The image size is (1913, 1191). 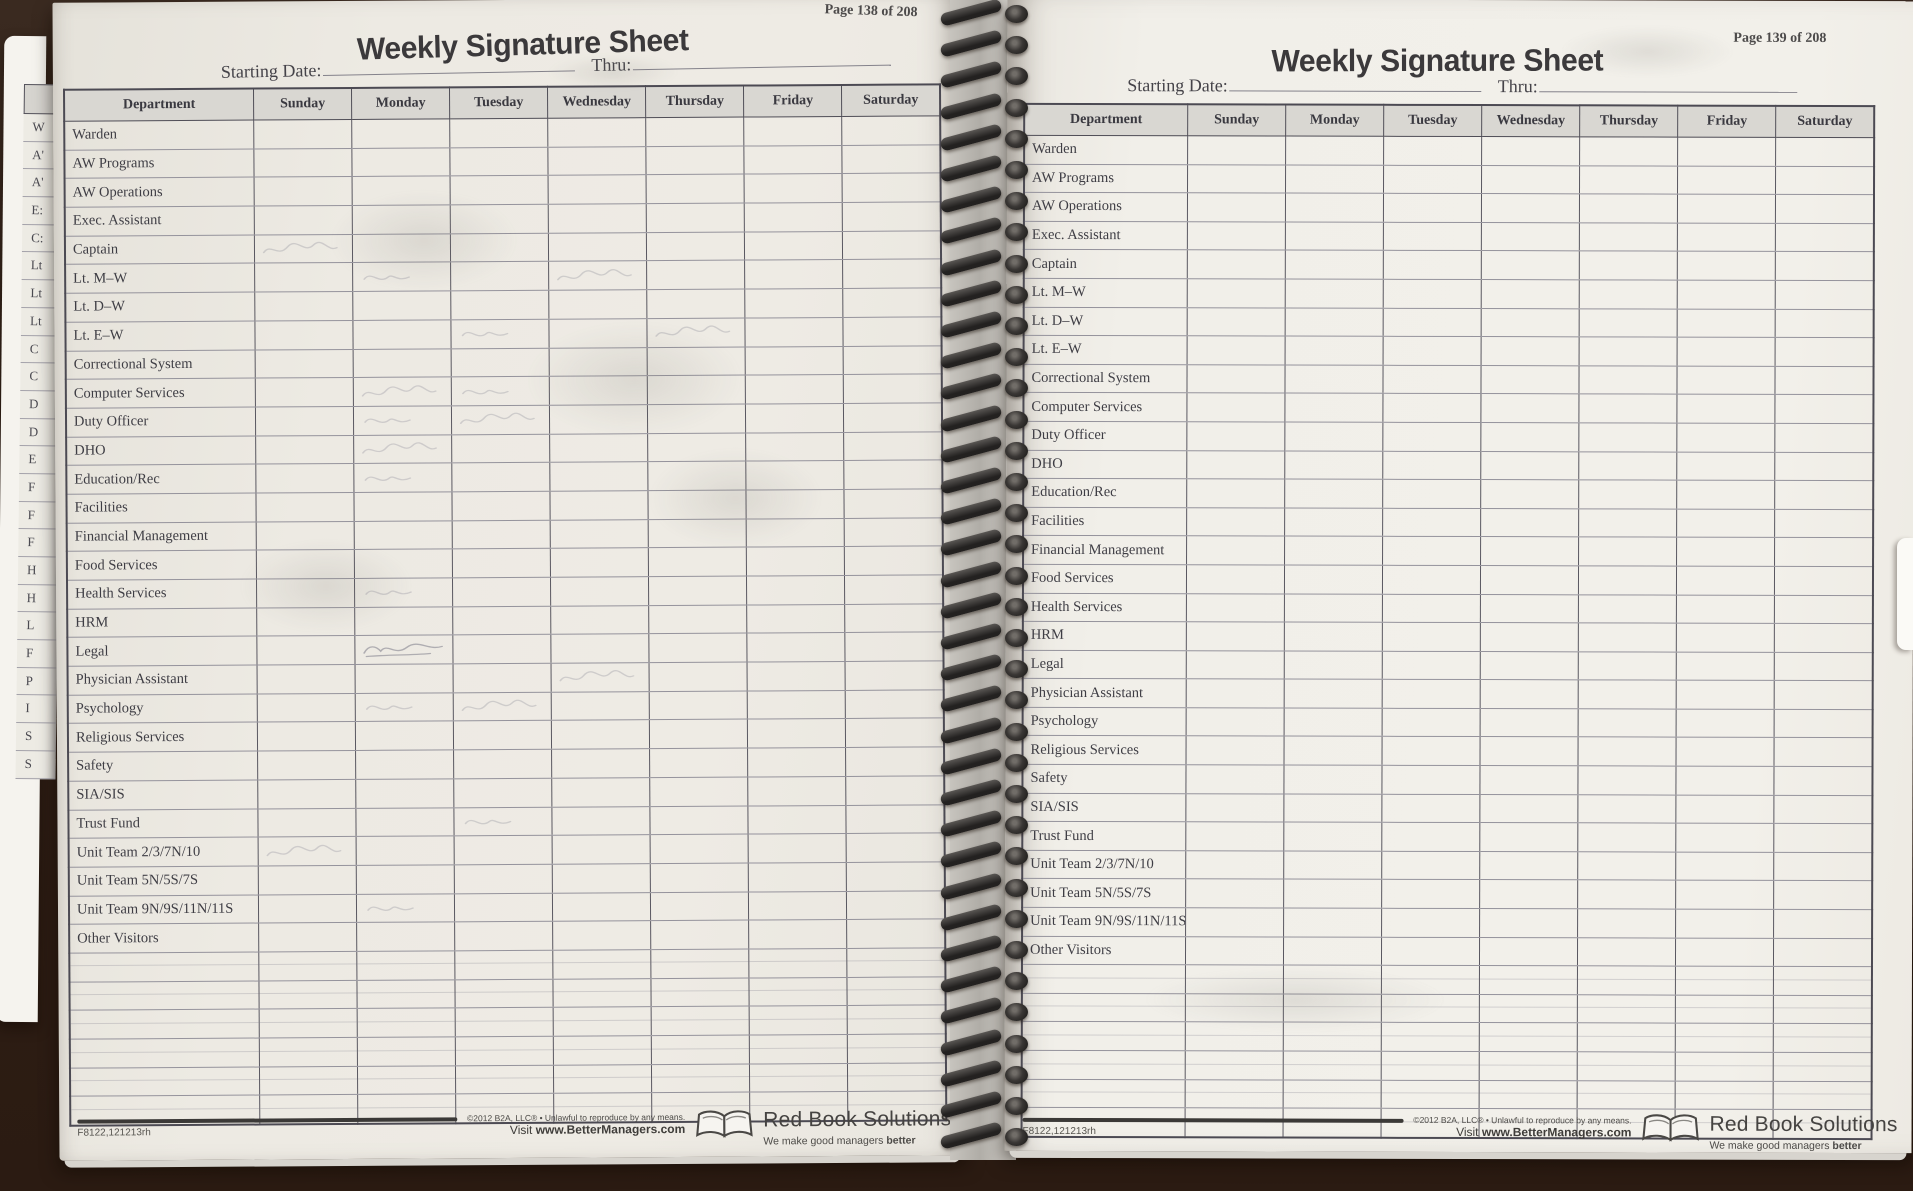 What do you see at coordinates (994, 580) in the screenshot?
I see `spiral-binding` at bounding box center [994, 580].